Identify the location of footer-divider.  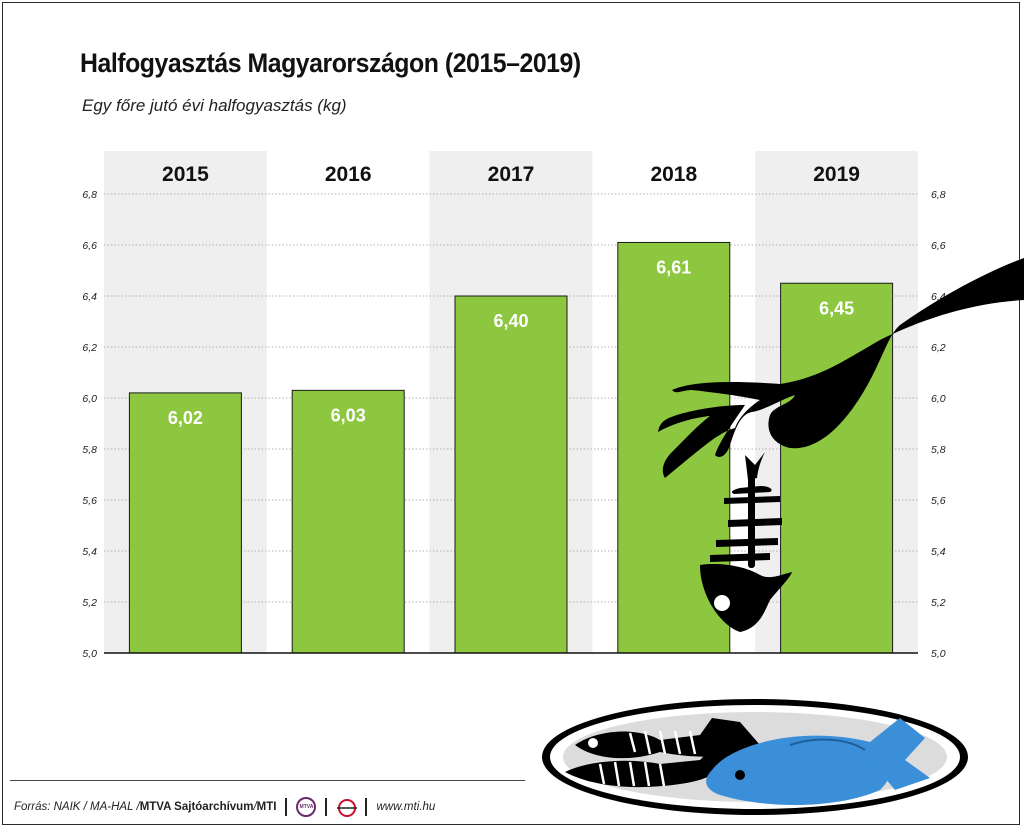
(267, 780).